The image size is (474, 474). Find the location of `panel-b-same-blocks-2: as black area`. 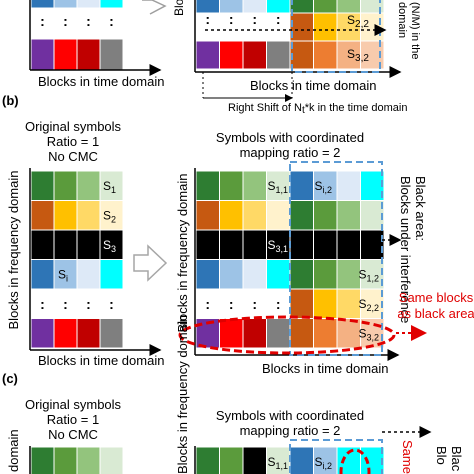

panel-b-same-blocks-2: as black area is located at coordinates (435, 313).